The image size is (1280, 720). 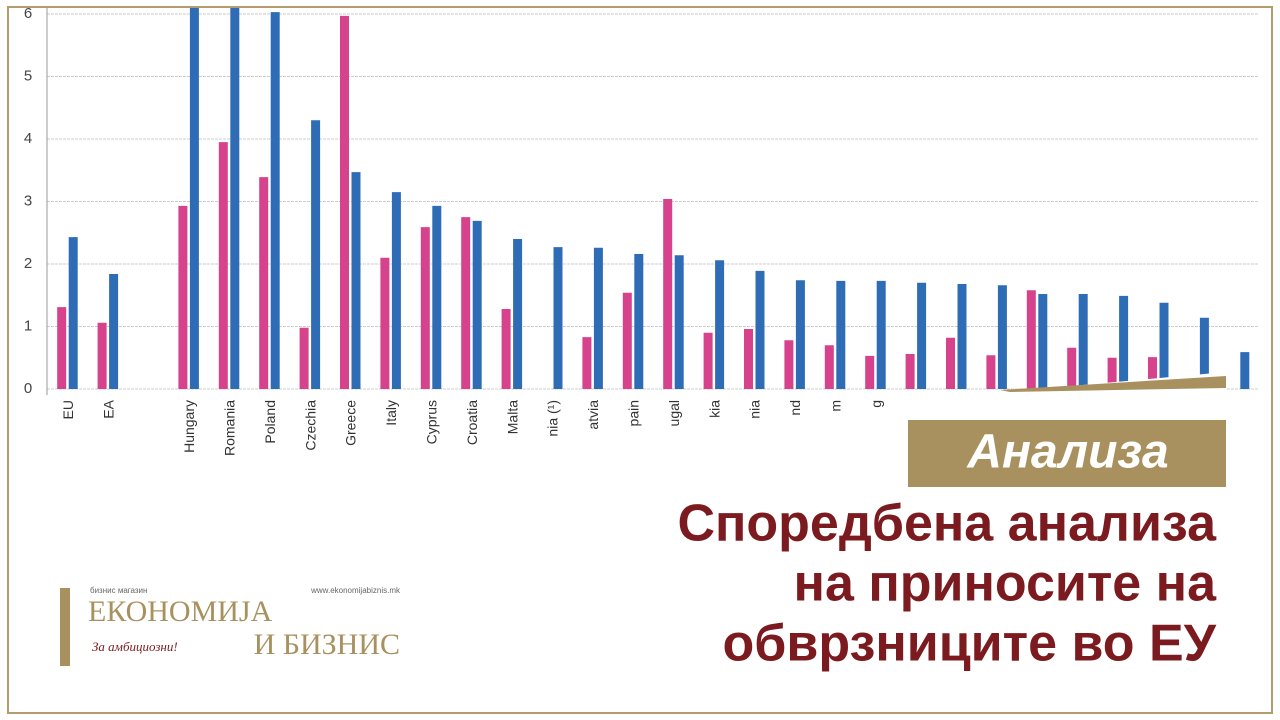 I want to click on x-tick-label: Czechia, so click(x=310, y=425).